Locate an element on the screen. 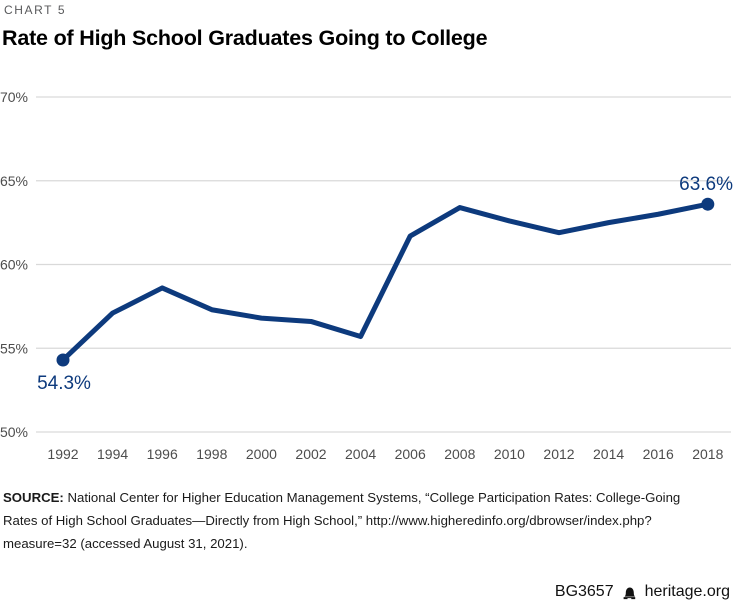  source-label: SOURCE: is located at coordinates (33, 497).